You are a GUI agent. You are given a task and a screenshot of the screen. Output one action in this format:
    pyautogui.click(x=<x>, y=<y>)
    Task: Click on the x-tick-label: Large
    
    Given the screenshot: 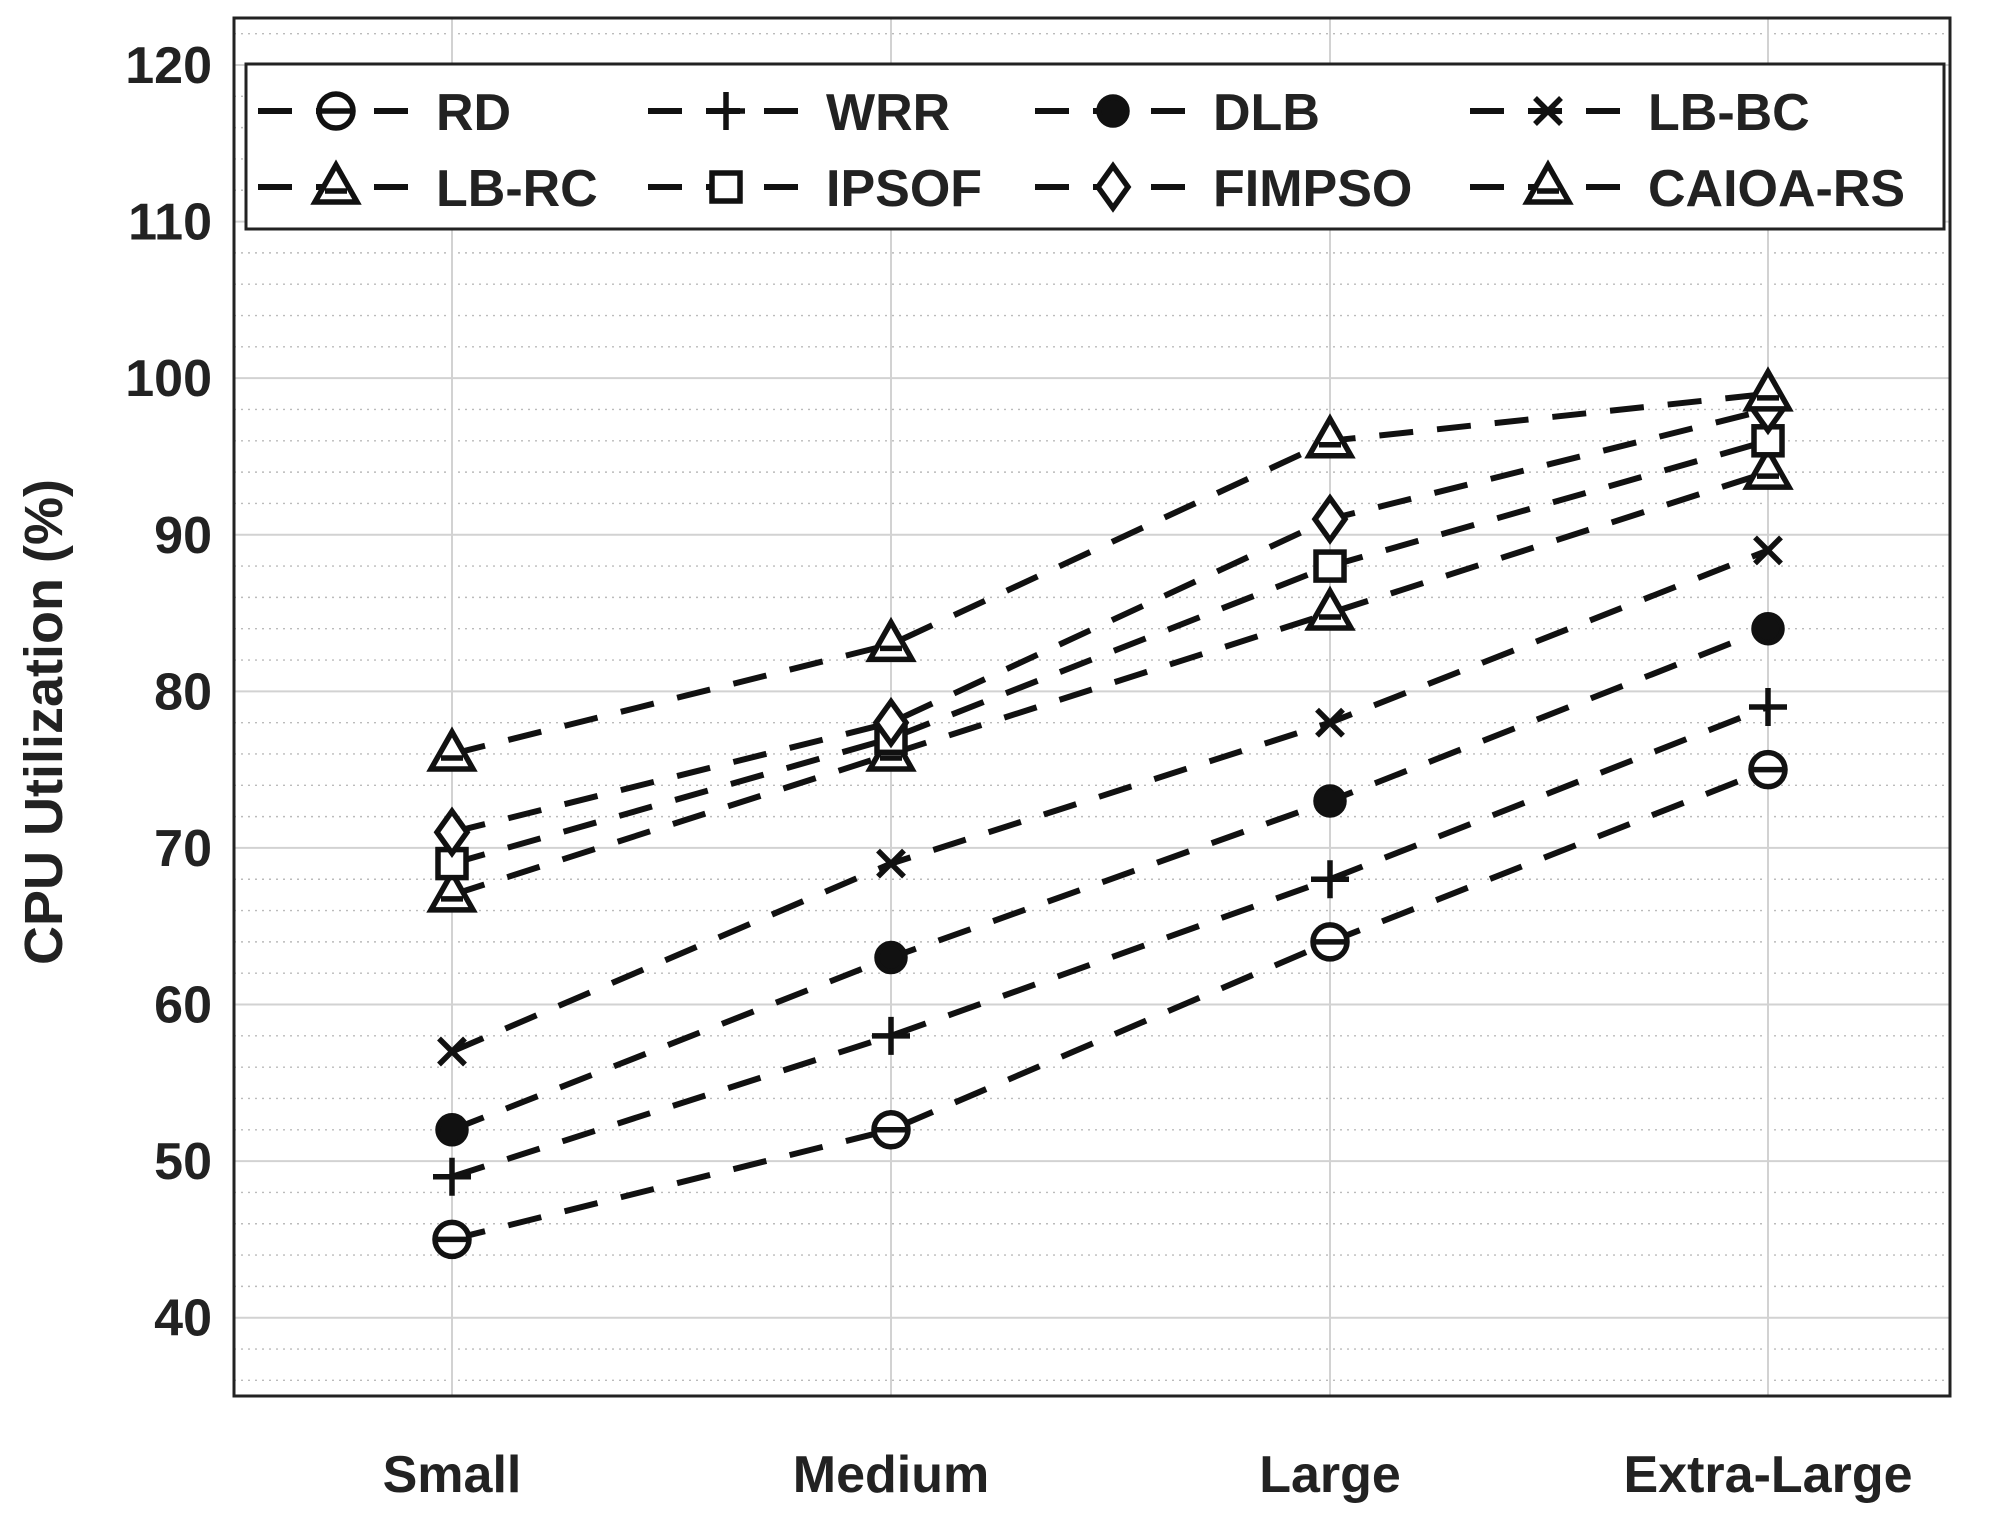 What is the action you would take?
    pyautogui.click(x=1330, y=1475)
    